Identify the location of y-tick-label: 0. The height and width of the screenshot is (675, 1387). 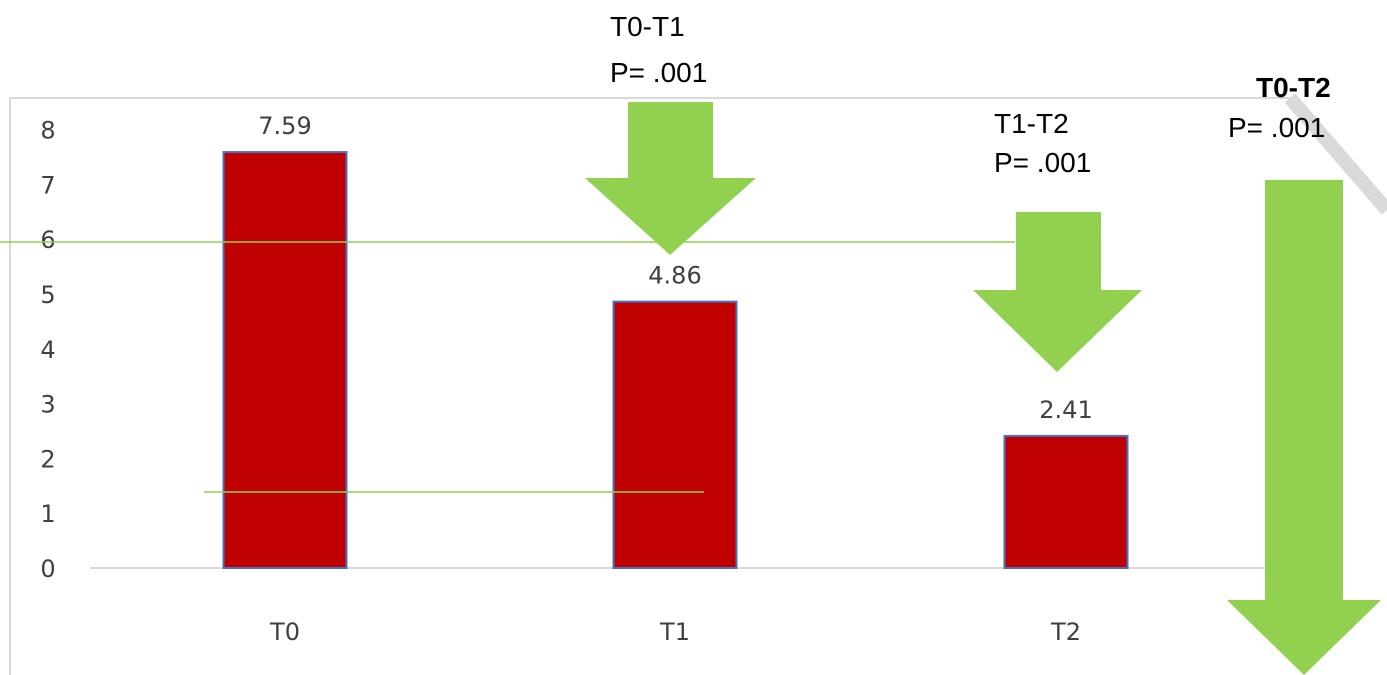
(47, 569).